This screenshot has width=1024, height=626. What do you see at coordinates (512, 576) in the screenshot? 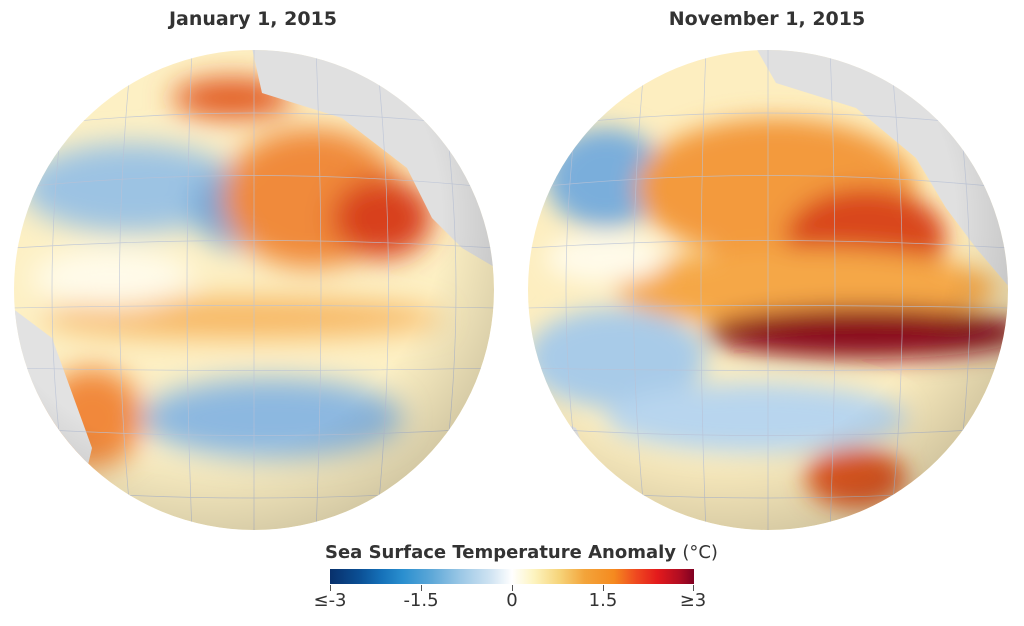
I see `legend-colorbar` at bounding box center [512, 576].